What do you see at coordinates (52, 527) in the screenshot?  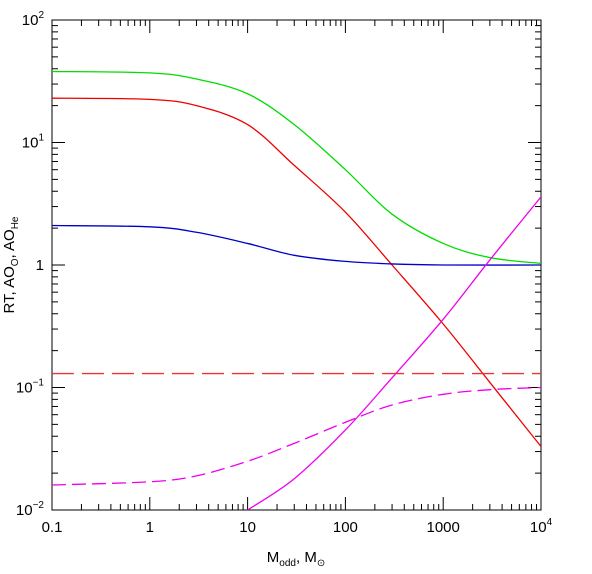 I see `x-tick-label: 0.1` at bounding box center [52, 527].